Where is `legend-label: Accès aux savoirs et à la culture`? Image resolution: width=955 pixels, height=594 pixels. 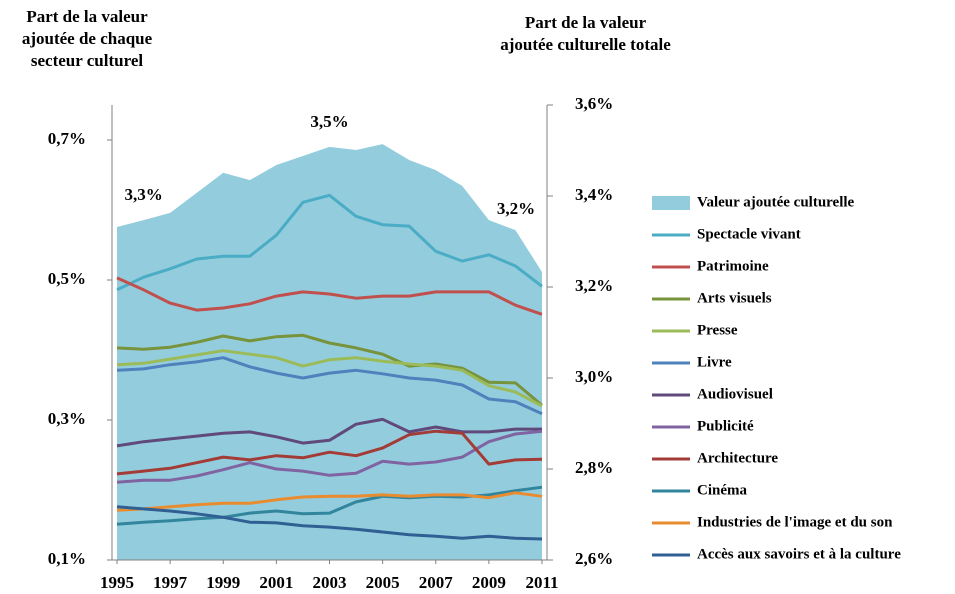
legend-label: Accès aux savoirs et à la culture is located at coordinates (799, 554).